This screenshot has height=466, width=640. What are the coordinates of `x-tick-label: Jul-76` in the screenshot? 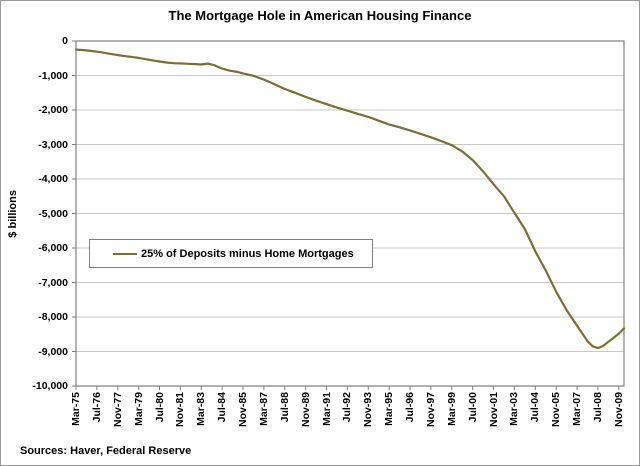 It's located at (96, 407).